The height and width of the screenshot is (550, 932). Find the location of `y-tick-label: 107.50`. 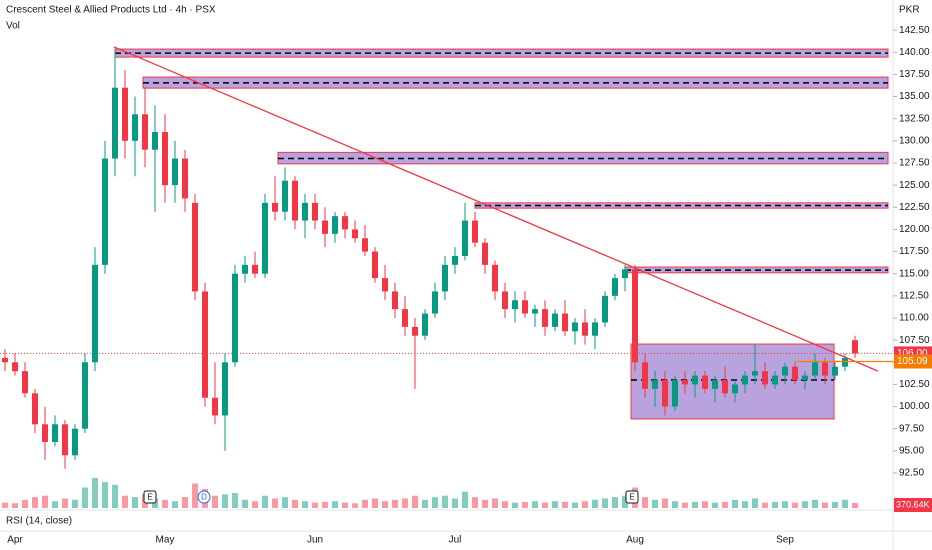

y-tick-label: 107.50 is located at coordinates (914, 340).